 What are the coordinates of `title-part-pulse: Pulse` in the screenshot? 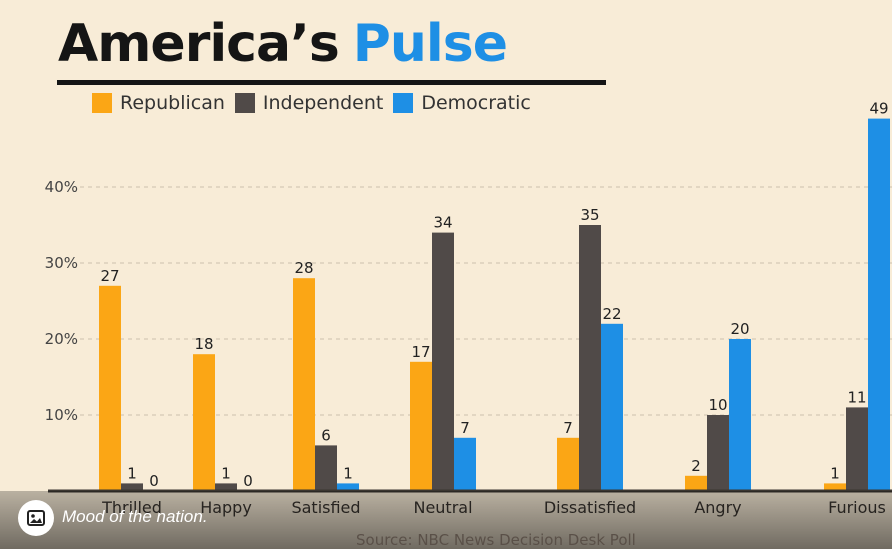 It's located at (430, 44).